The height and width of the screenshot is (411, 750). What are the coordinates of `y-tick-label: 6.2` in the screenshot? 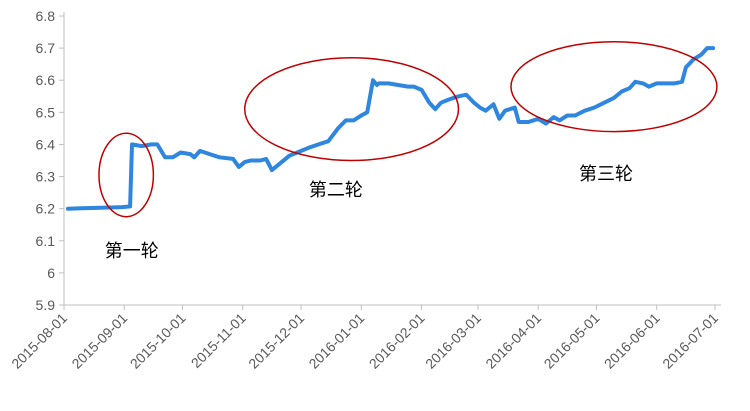 It's located at (46, 209).